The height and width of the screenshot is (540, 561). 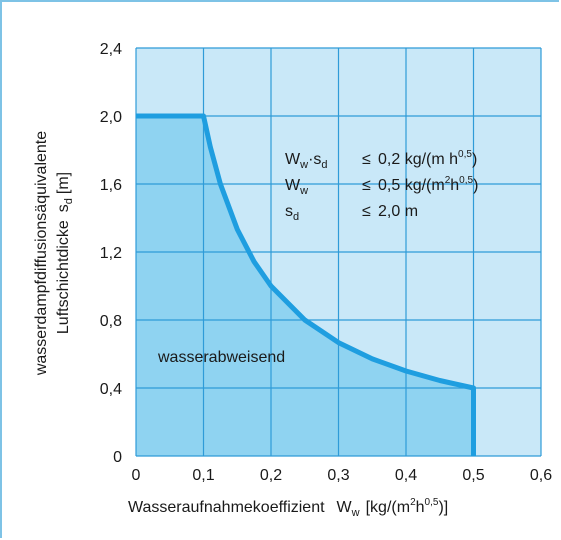 What do you see at coordinates (351, 213) in the screenshot?
I see `condition-3: sd ≤2,0 m` at bounding box center [351, 213].